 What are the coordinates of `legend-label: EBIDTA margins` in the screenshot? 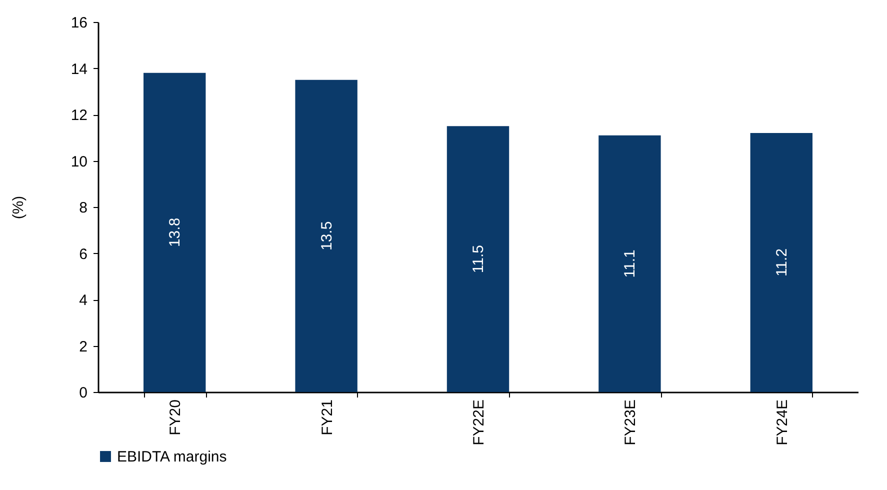 It's located at (172, 457).